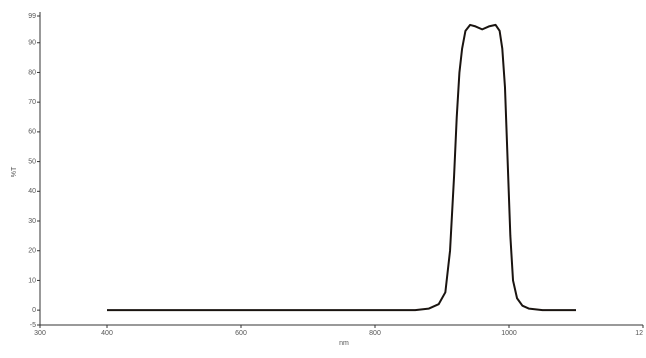 Image resolution: width=646 pixels, height=358 pixels. What do you see at coordinates (32, 132) in the screenshot?
I see `y-tick-label: 60` at bounding box center [32, 132].